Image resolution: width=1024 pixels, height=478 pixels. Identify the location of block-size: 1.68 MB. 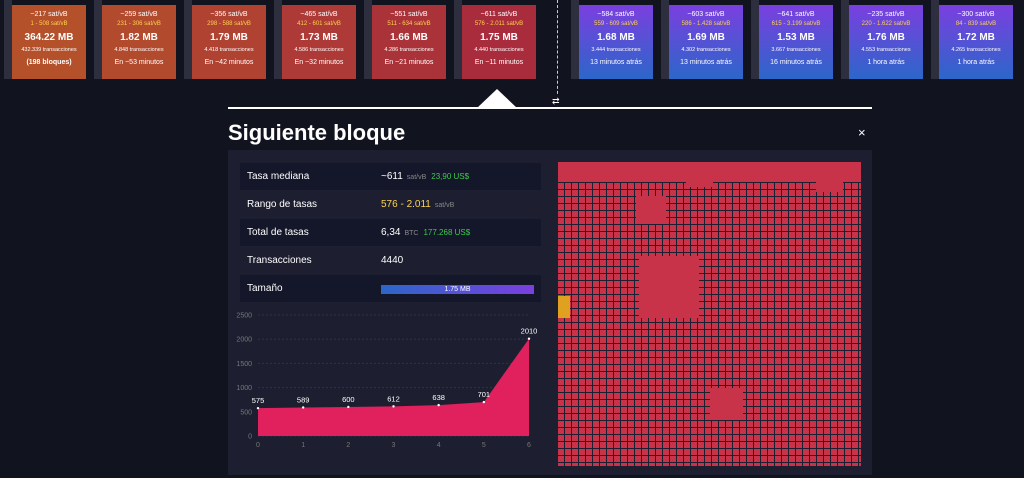
(616, 37).